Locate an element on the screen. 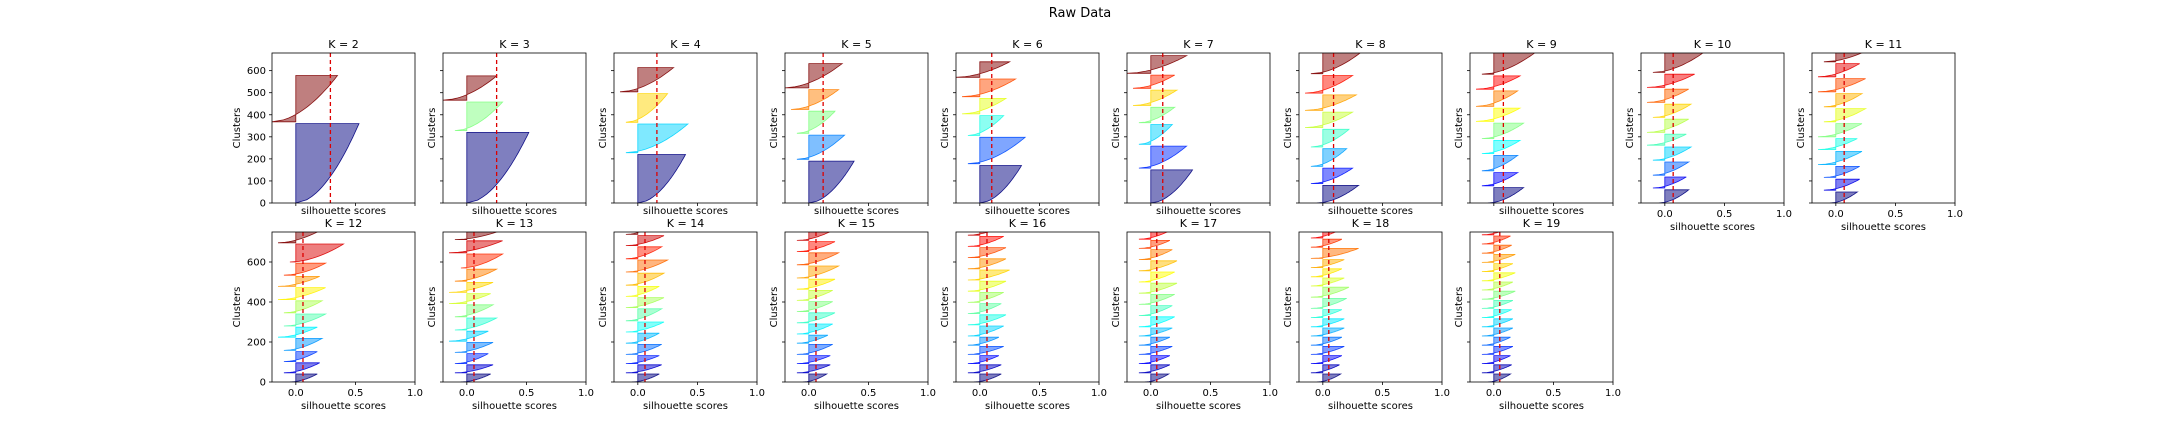 The width and height of the screenshot is (2160, 432). cluster-18-silhouette is located at coordinates (1496, 222).